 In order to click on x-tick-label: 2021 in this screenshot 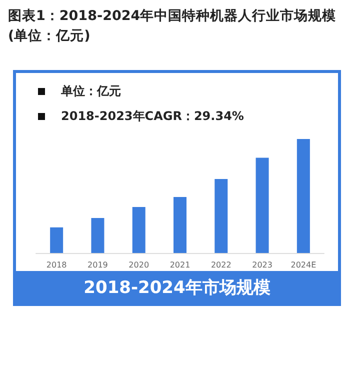, I will do `click(180, 265)`.